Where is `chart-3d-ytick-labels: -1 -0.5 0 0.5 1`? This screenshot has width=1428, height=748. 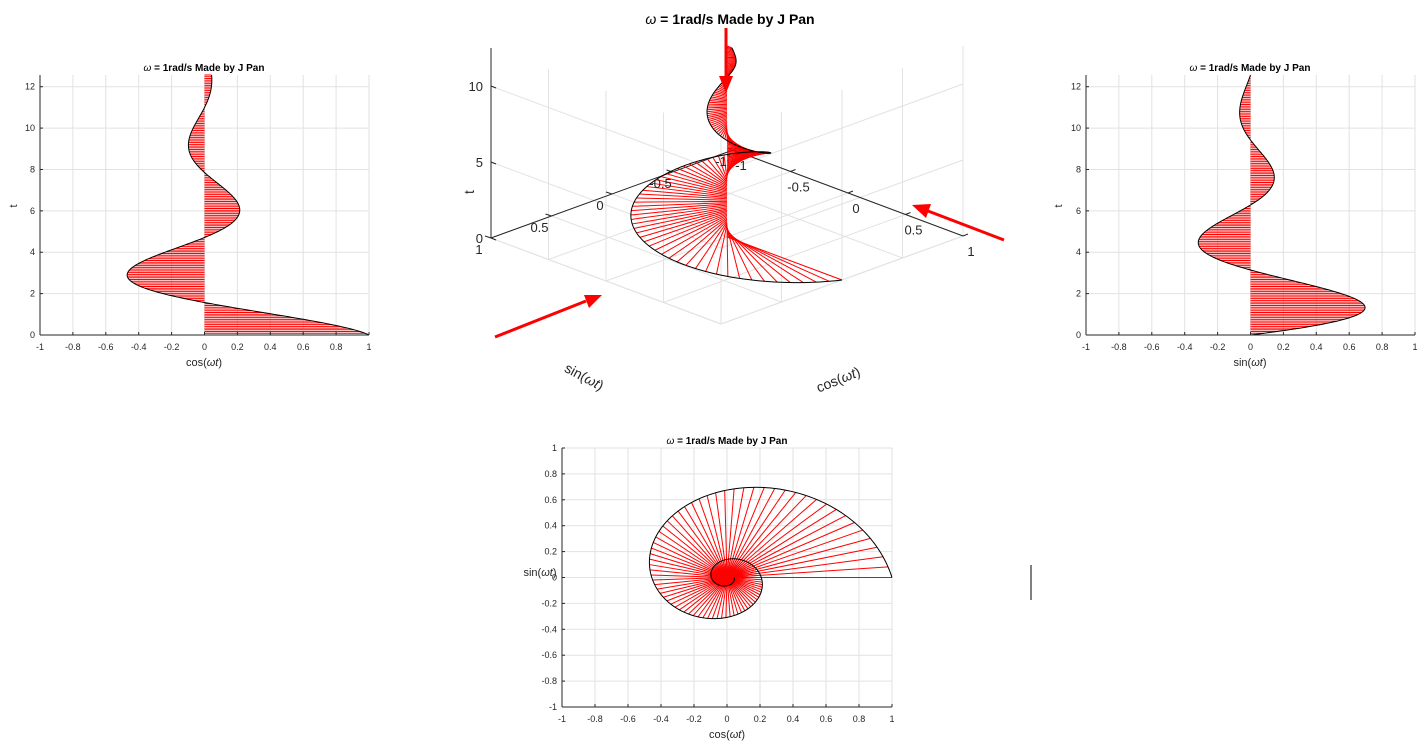
chart-3d-ytick-labels: -1 -0.5 0 0.5 1 is located at coordinates (600, 205).